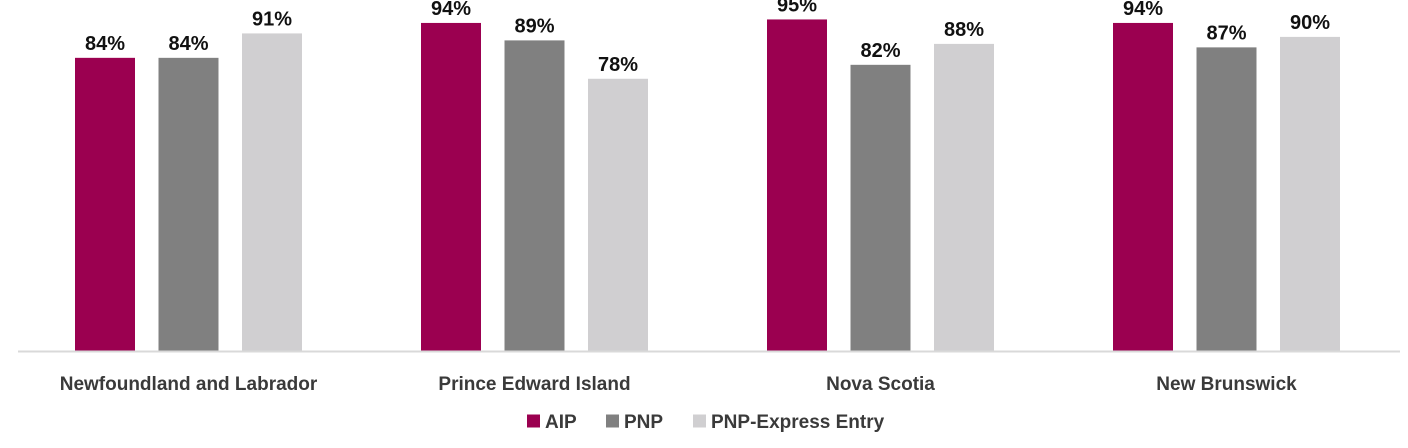 The image size is (1408, 448). I want to click on data-label: 91%, so click(272, 19).